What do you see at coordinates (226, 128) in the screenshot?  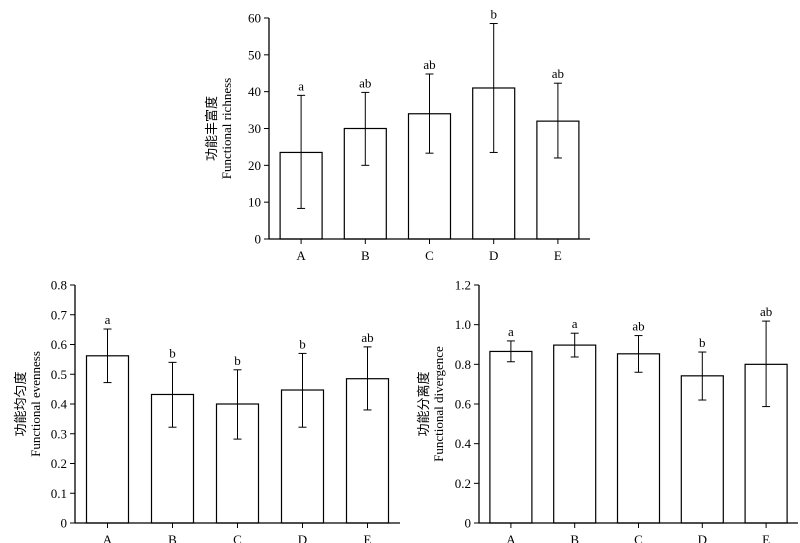 I see `y-axis-label-en: Functional richness` at bounding box center [226, 128].